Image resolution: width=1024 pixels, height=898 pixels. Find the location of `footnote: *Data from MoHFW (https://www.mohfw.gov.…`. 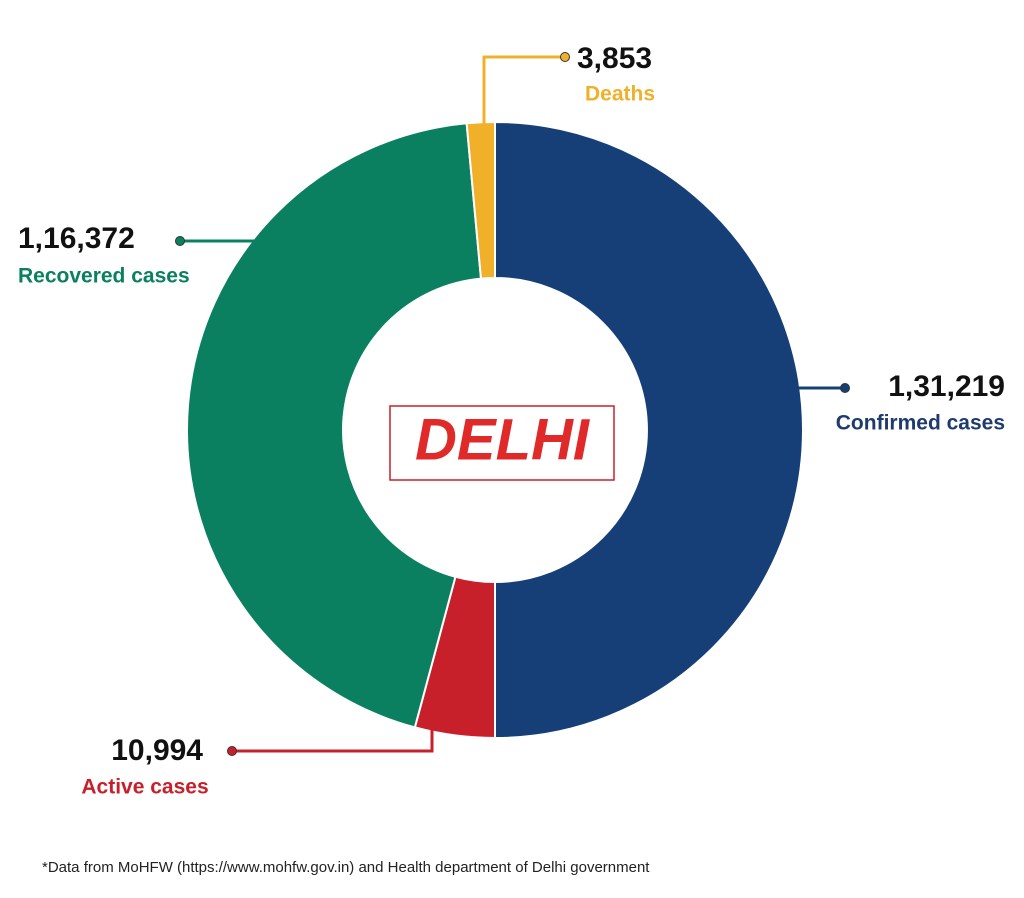

footnote: *Data from MoHFW (https://www.mohfw.gov.… is located at coordinates (346, 867).